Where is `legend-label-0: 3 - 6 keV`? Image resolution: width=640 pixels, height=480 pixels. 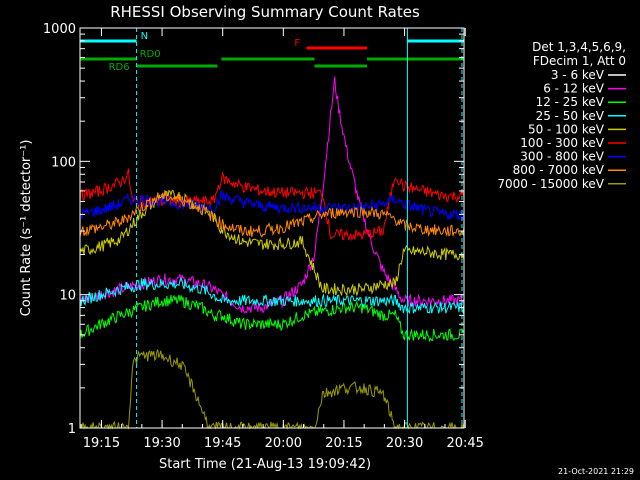 legend-label-0: 3 - 6 keV is located at coordinates (578, 75).